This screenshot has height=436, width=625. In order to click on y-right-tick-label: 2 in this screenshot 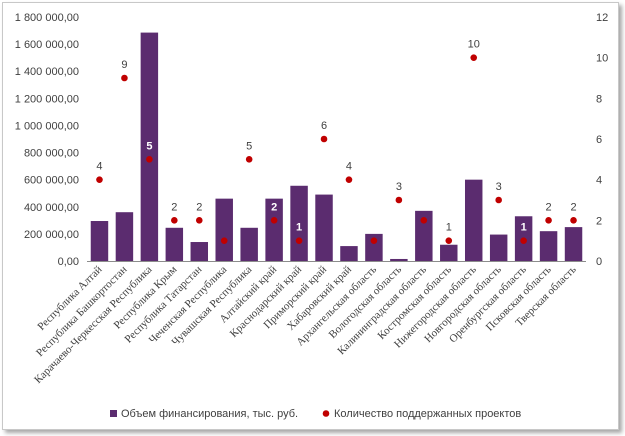, I will do `click(599, 221)`.